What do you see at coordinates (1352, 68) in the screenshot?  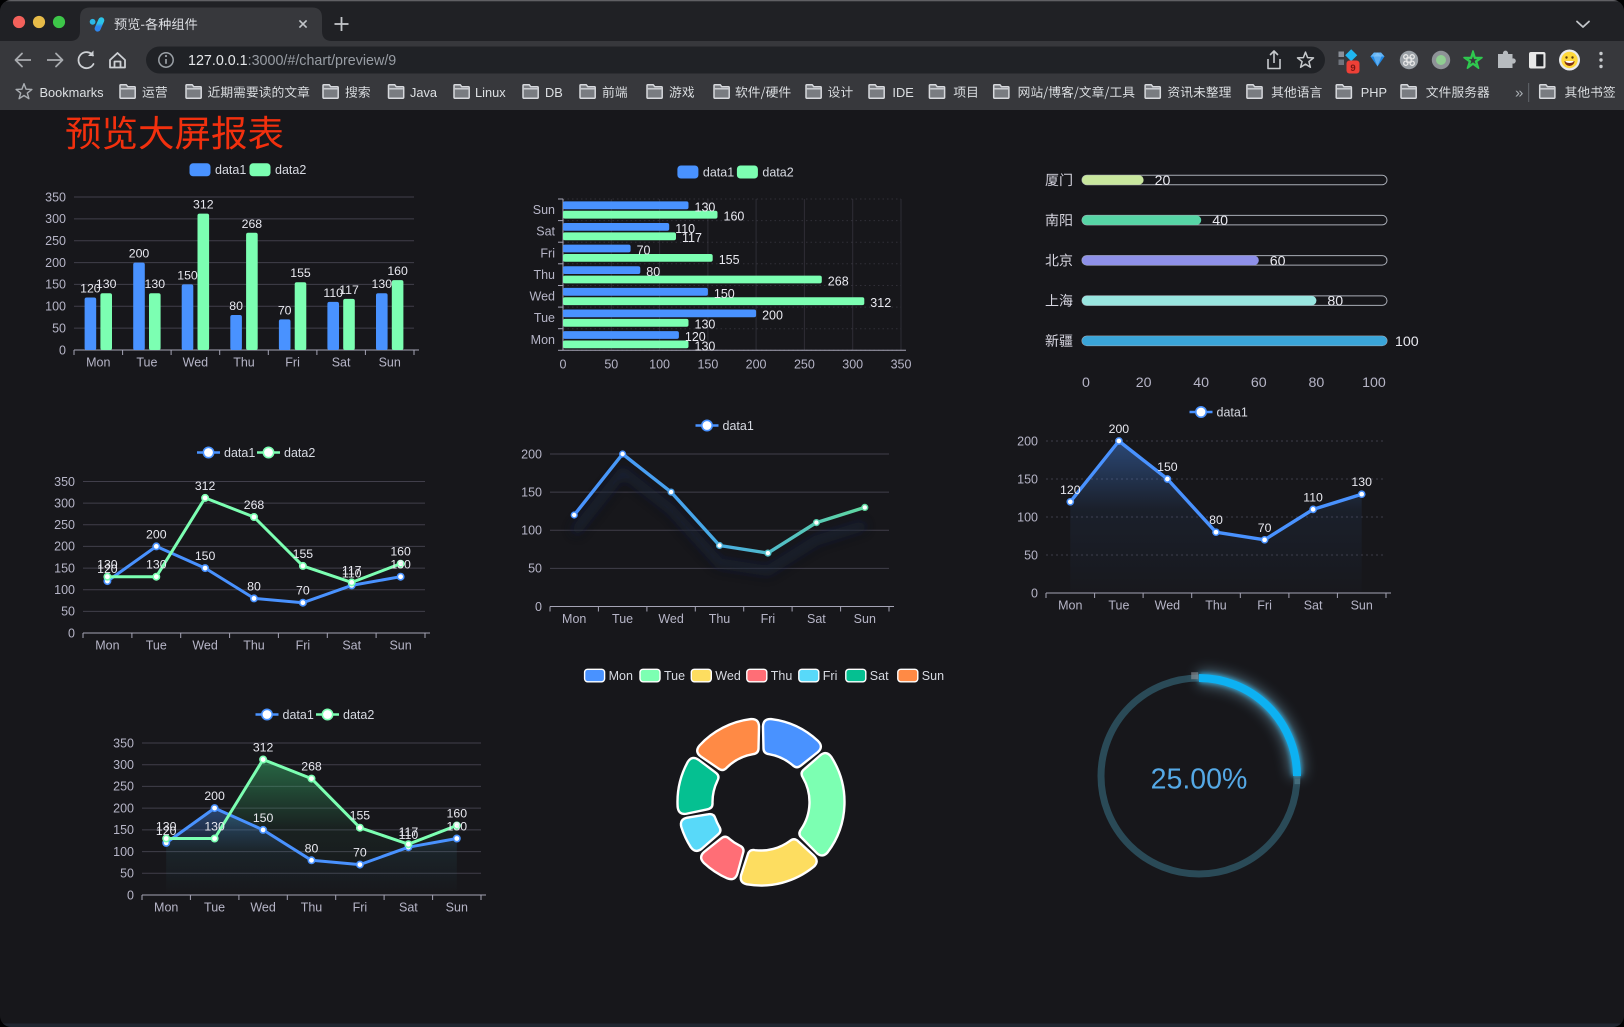 I see `svg-text: 9` at bounding box center [1352, 68].